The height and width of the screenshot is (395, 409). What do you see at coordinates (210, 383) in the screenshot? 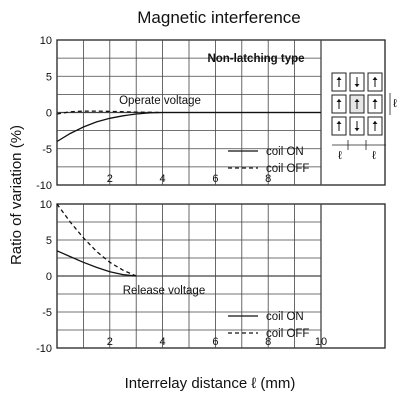
I see `x-axis-label: Interrelay distance ℓ (mm)` at bounding box center [210, 383].